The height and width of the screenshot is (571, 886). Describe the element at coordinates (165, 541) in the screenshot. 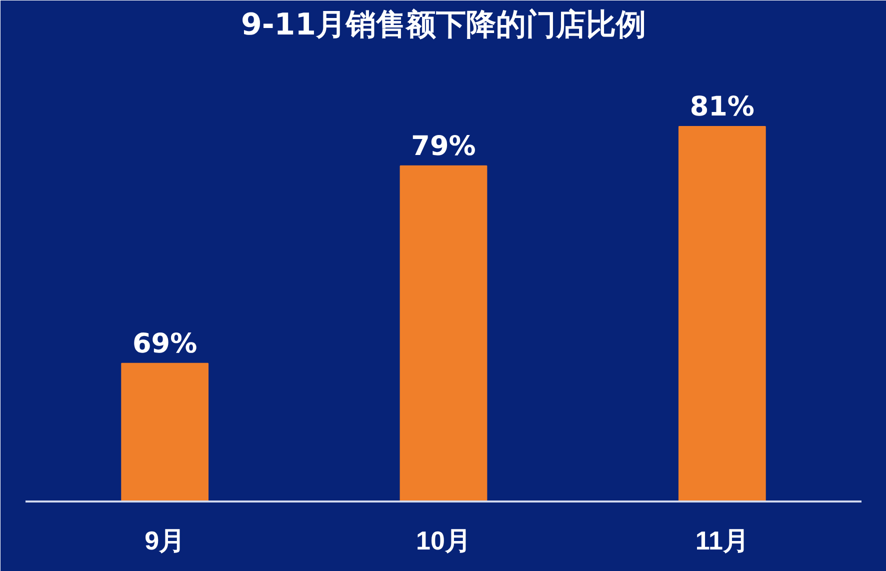

I see `x-tick-label: 9月` at that location.